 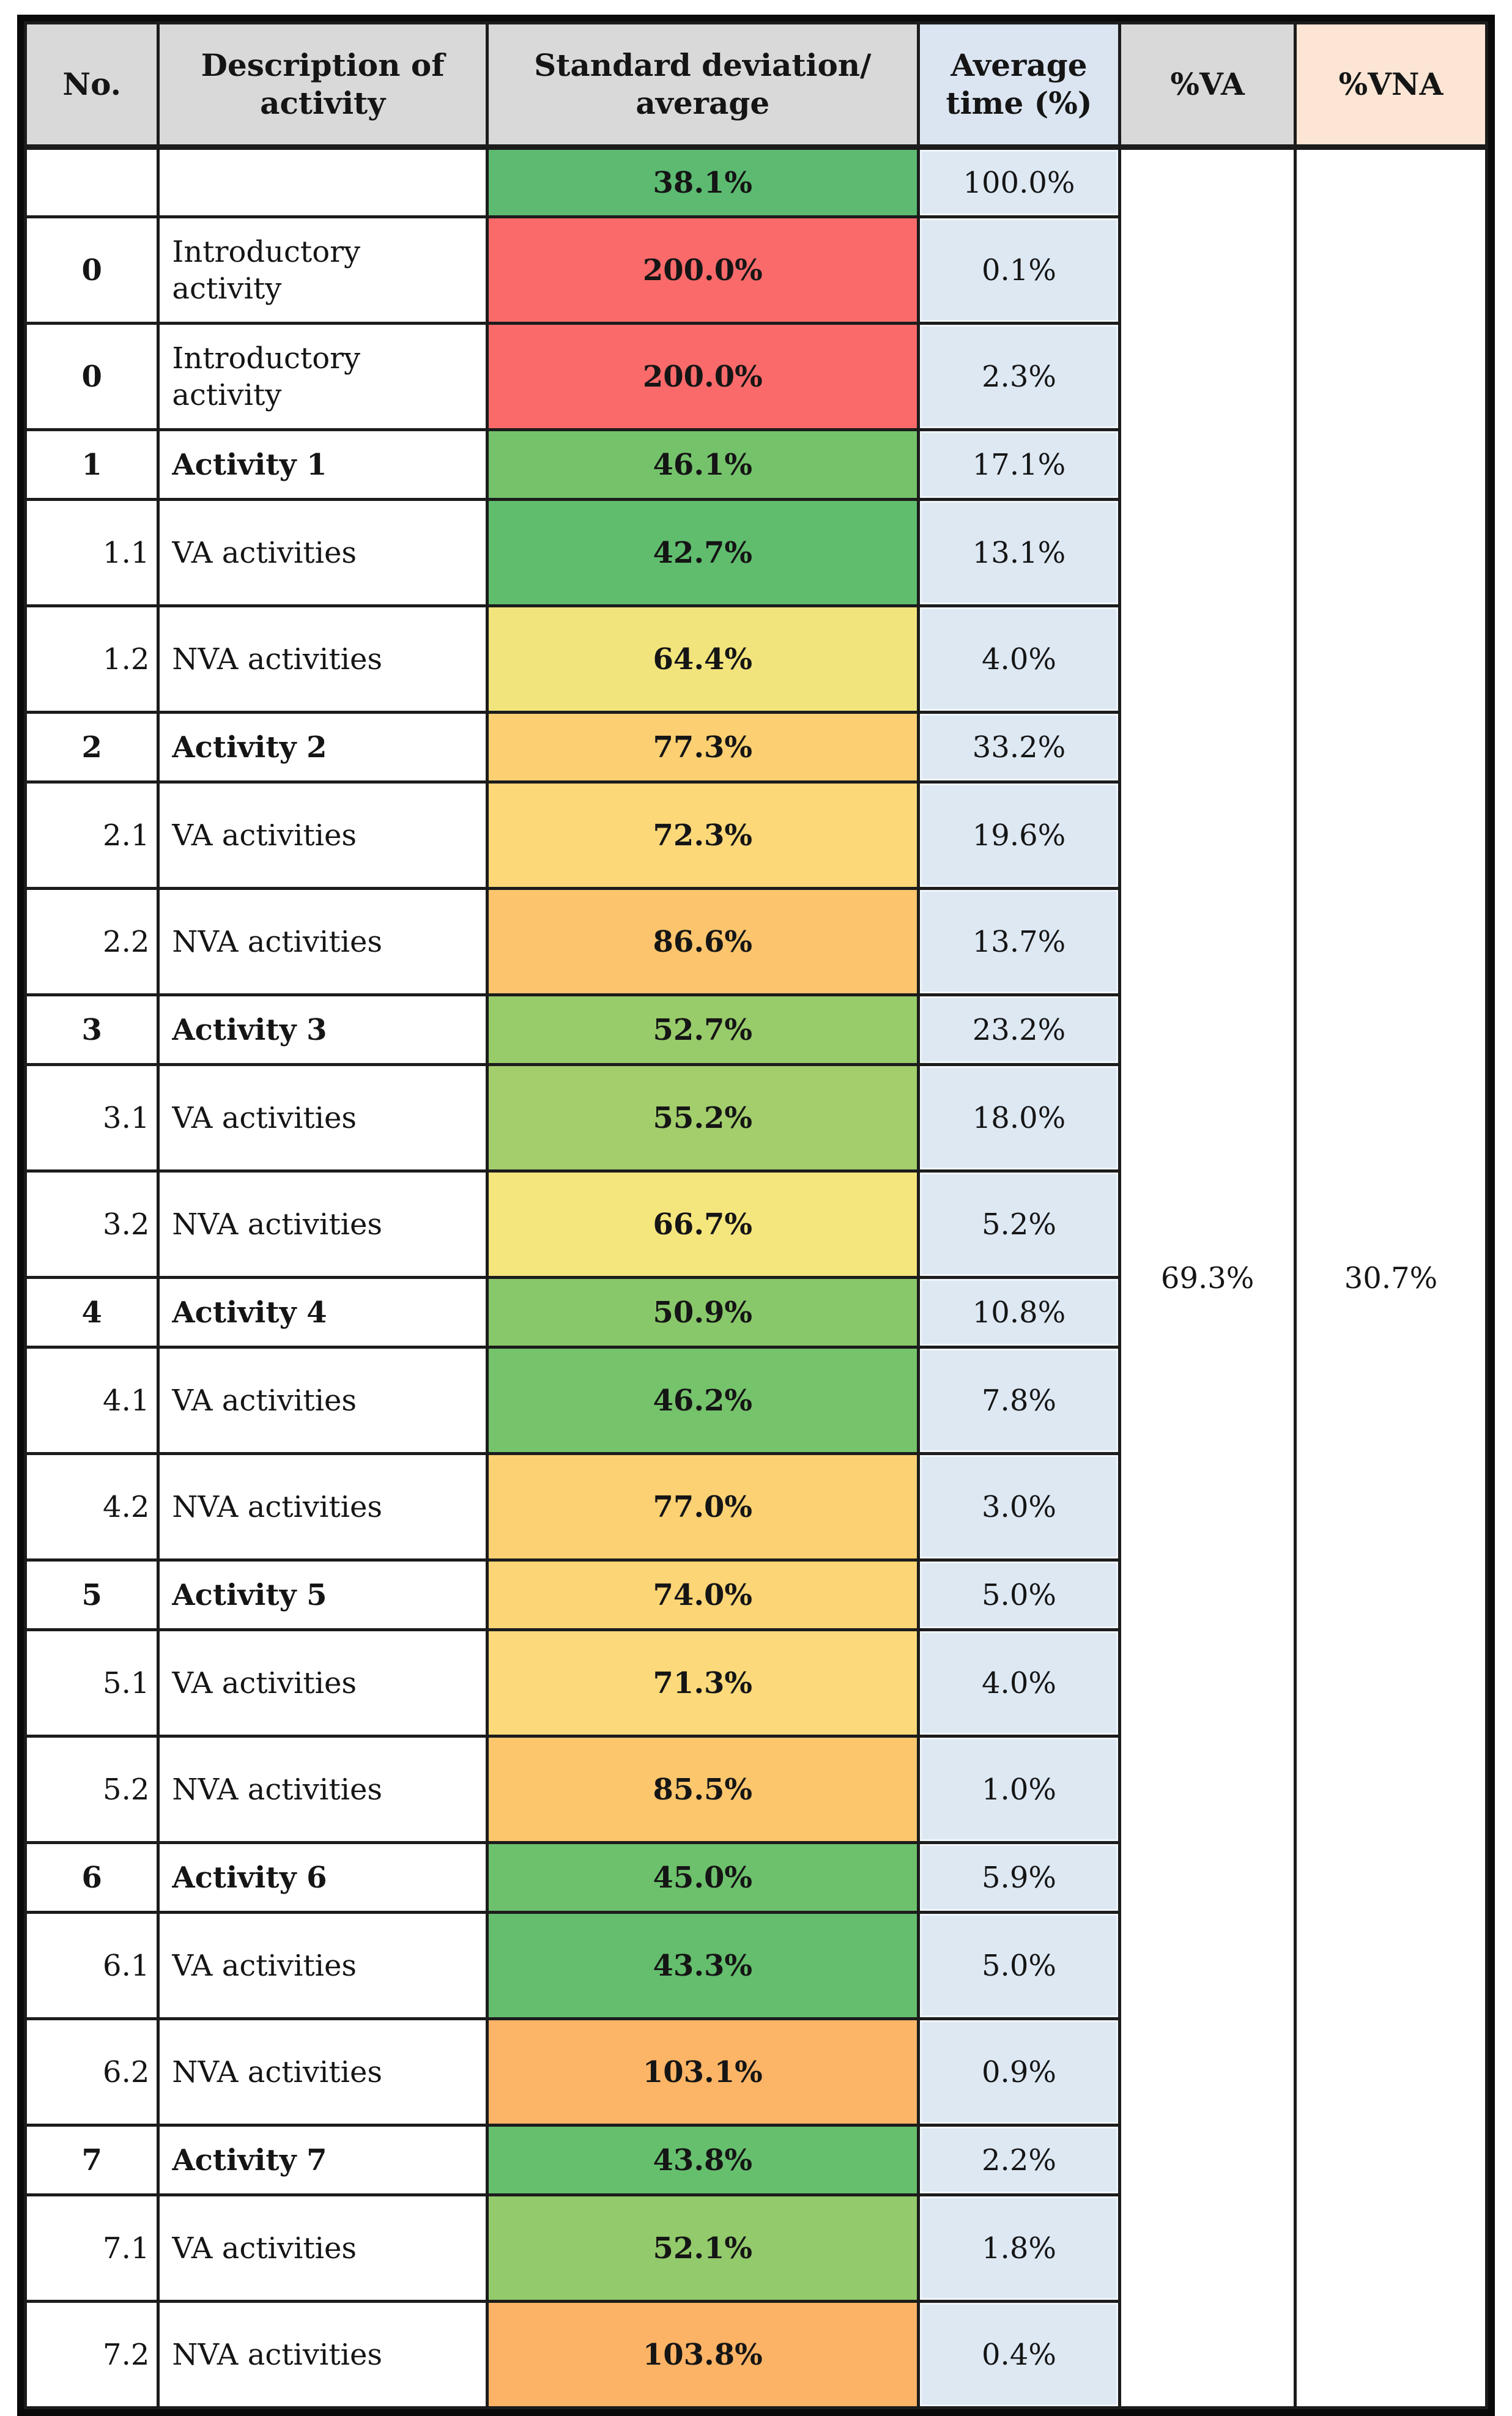 I want to click on col-header-vna: %VNA, so click(x=1391, y=85).